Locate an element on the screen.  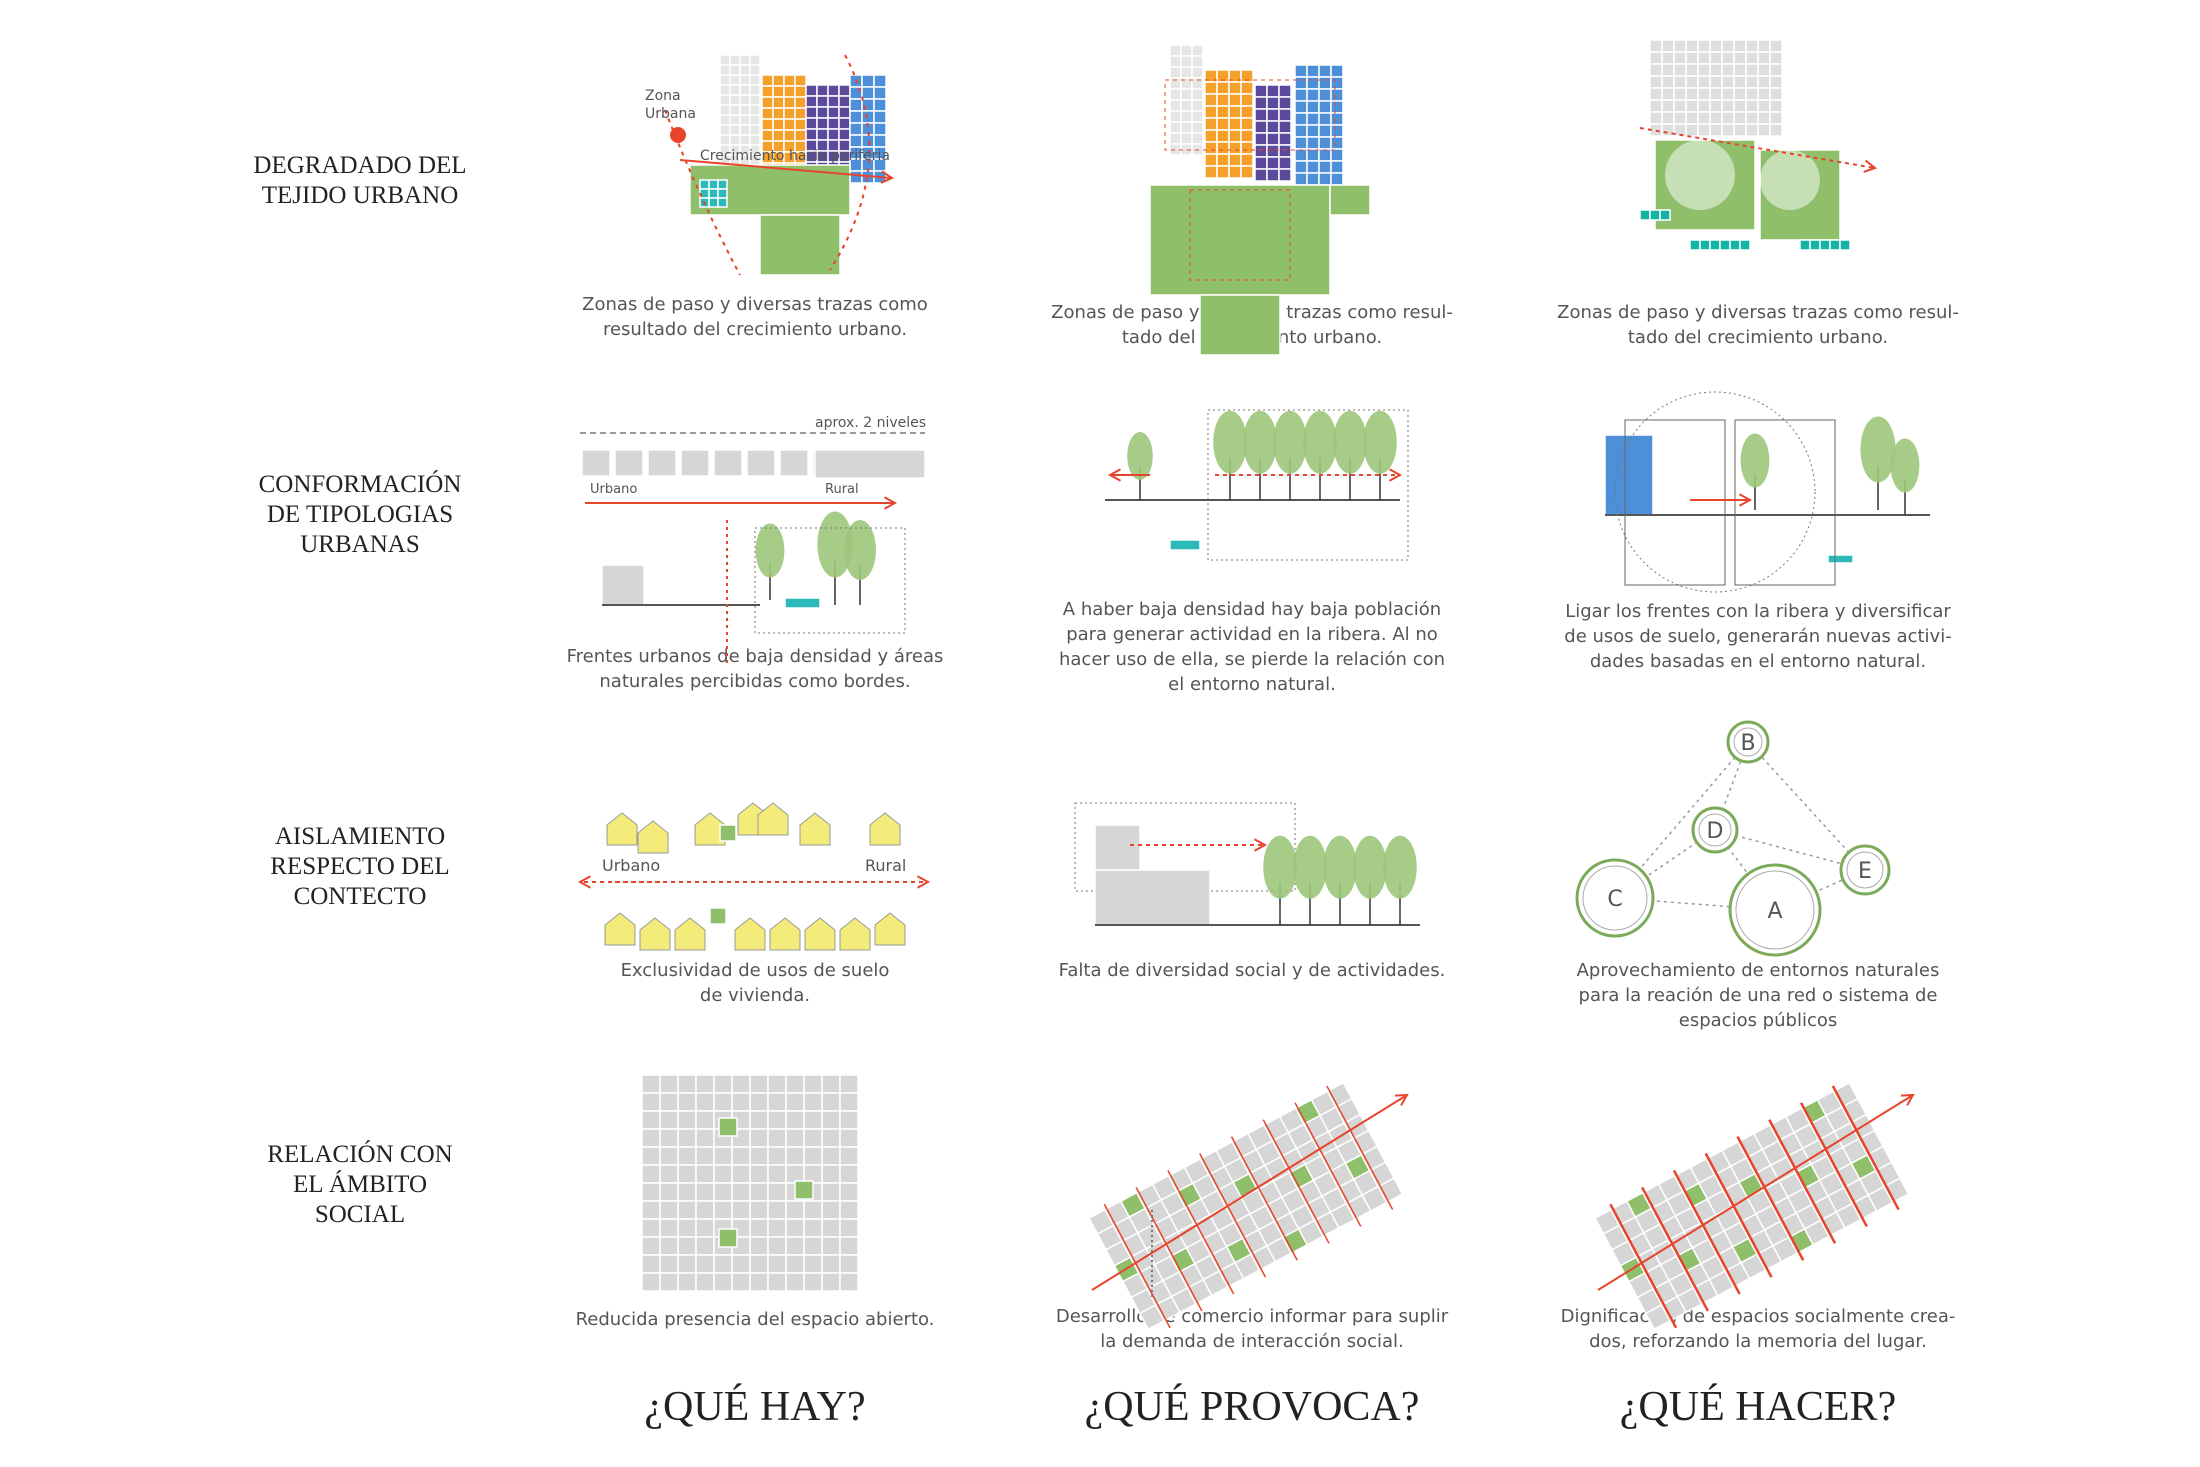
caption: resultado del crecimiento urbano. is located at coordinates (755, 329).